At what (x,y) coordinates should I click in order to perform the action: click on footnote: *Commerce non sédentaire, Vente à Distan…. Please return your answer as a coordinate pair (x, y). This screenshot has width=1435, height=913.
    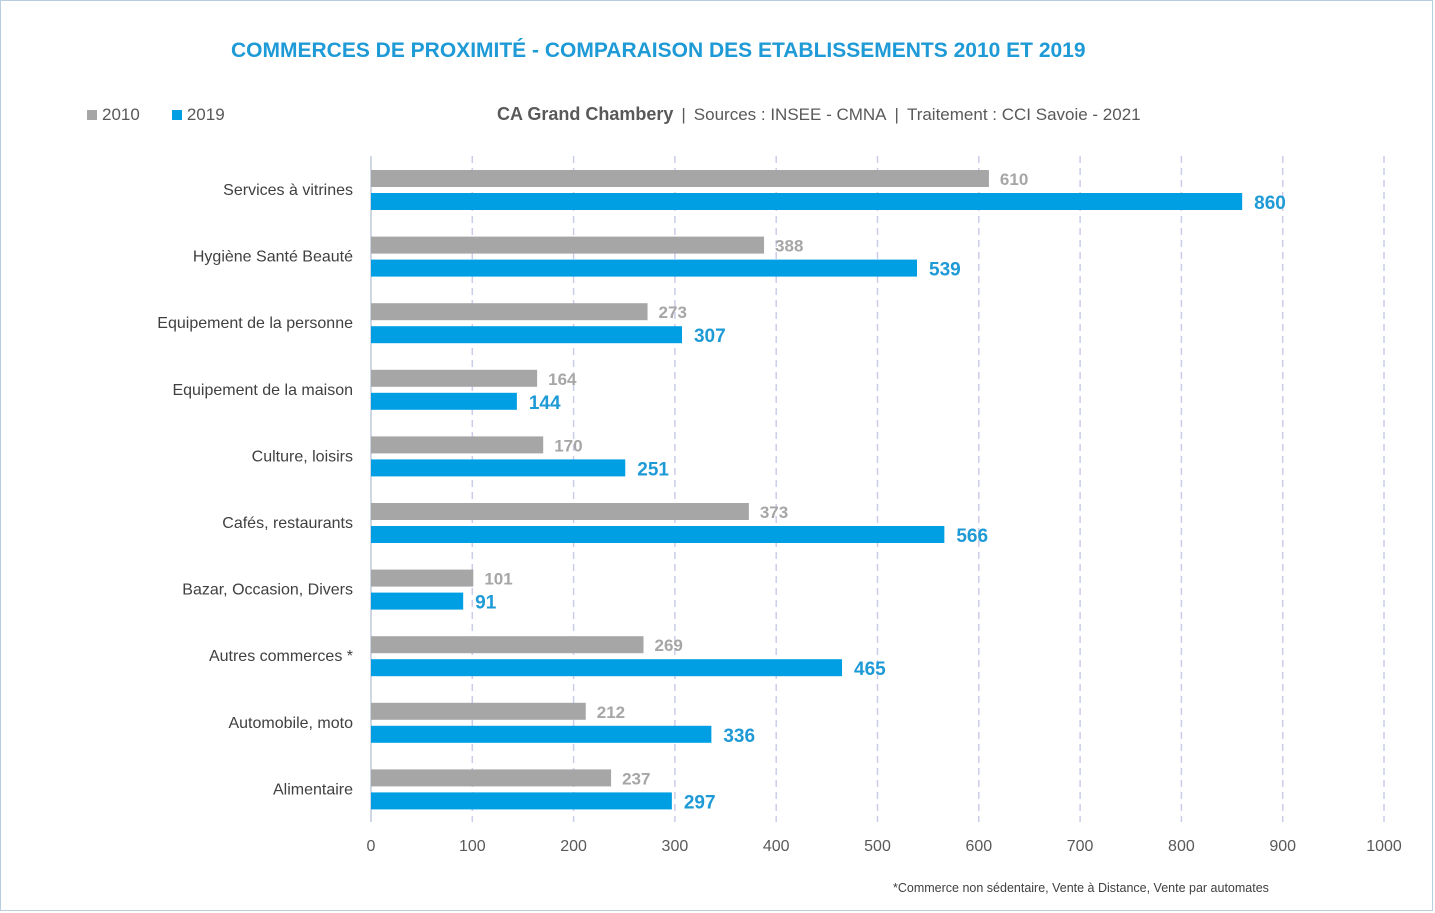
    Looking at the image, I should click on (1081, 888).